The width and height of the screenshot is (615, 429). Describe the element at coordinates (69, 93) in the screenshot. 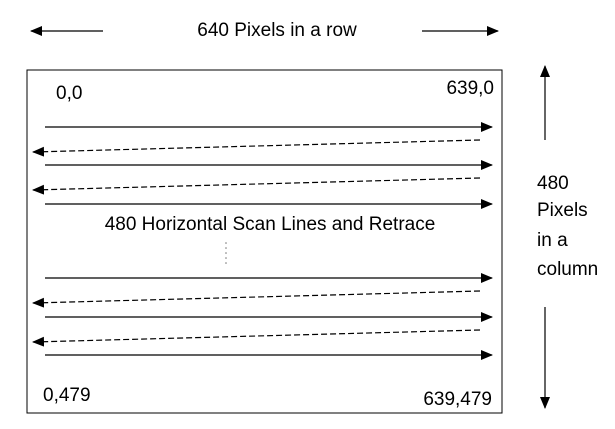

I see `corner-top-left: 0,0` at that location.